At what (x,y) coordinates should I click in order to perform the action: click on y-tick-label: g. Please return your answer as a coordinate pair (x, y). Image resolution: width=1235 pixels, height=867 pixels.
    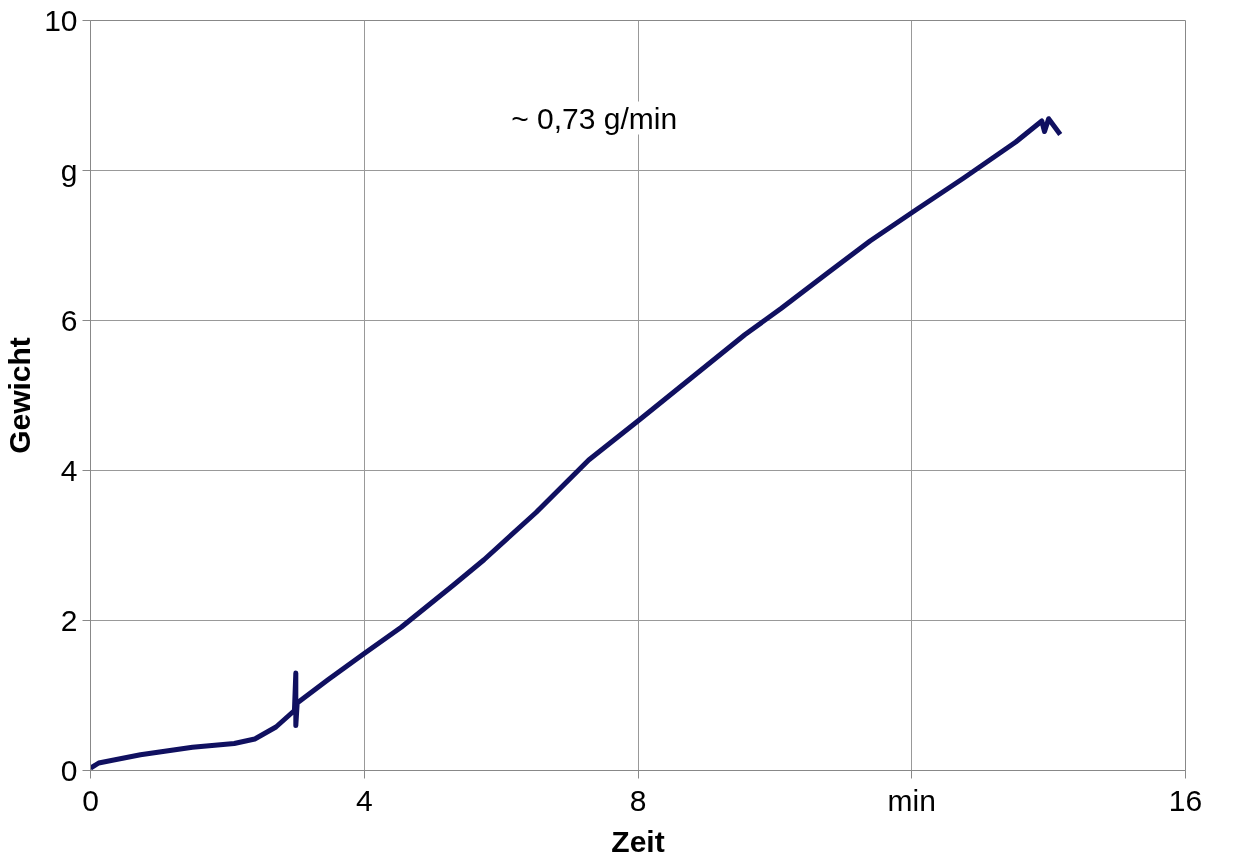
    Looking at the image, I should click on (69, 170).